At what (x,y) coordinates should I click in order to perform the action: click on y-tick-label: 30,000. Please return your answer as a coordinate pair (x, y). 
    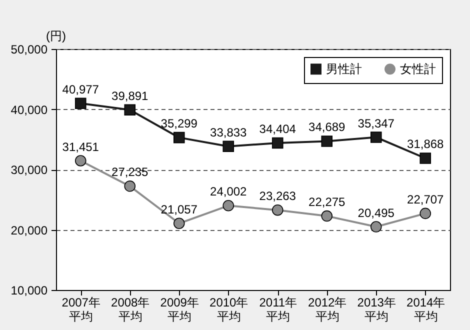
    Looking at the image, I should click on (29, 170).